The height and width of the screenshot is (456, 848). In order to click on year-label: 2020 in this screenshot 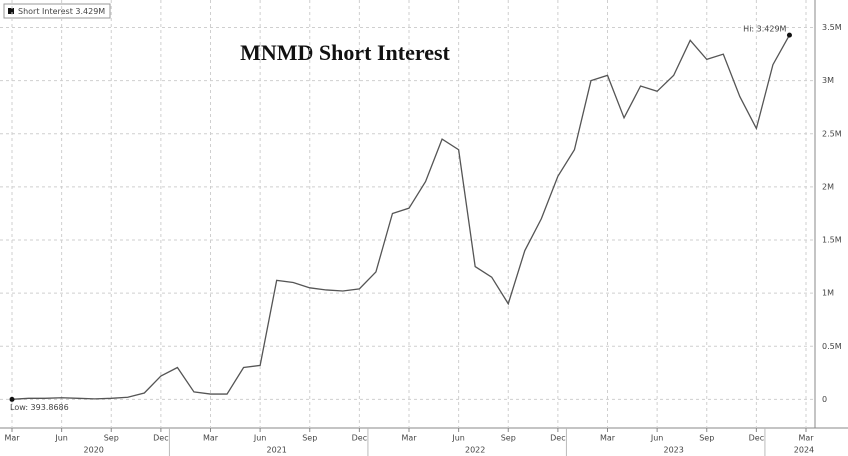, I will do `click(94, 450)`.